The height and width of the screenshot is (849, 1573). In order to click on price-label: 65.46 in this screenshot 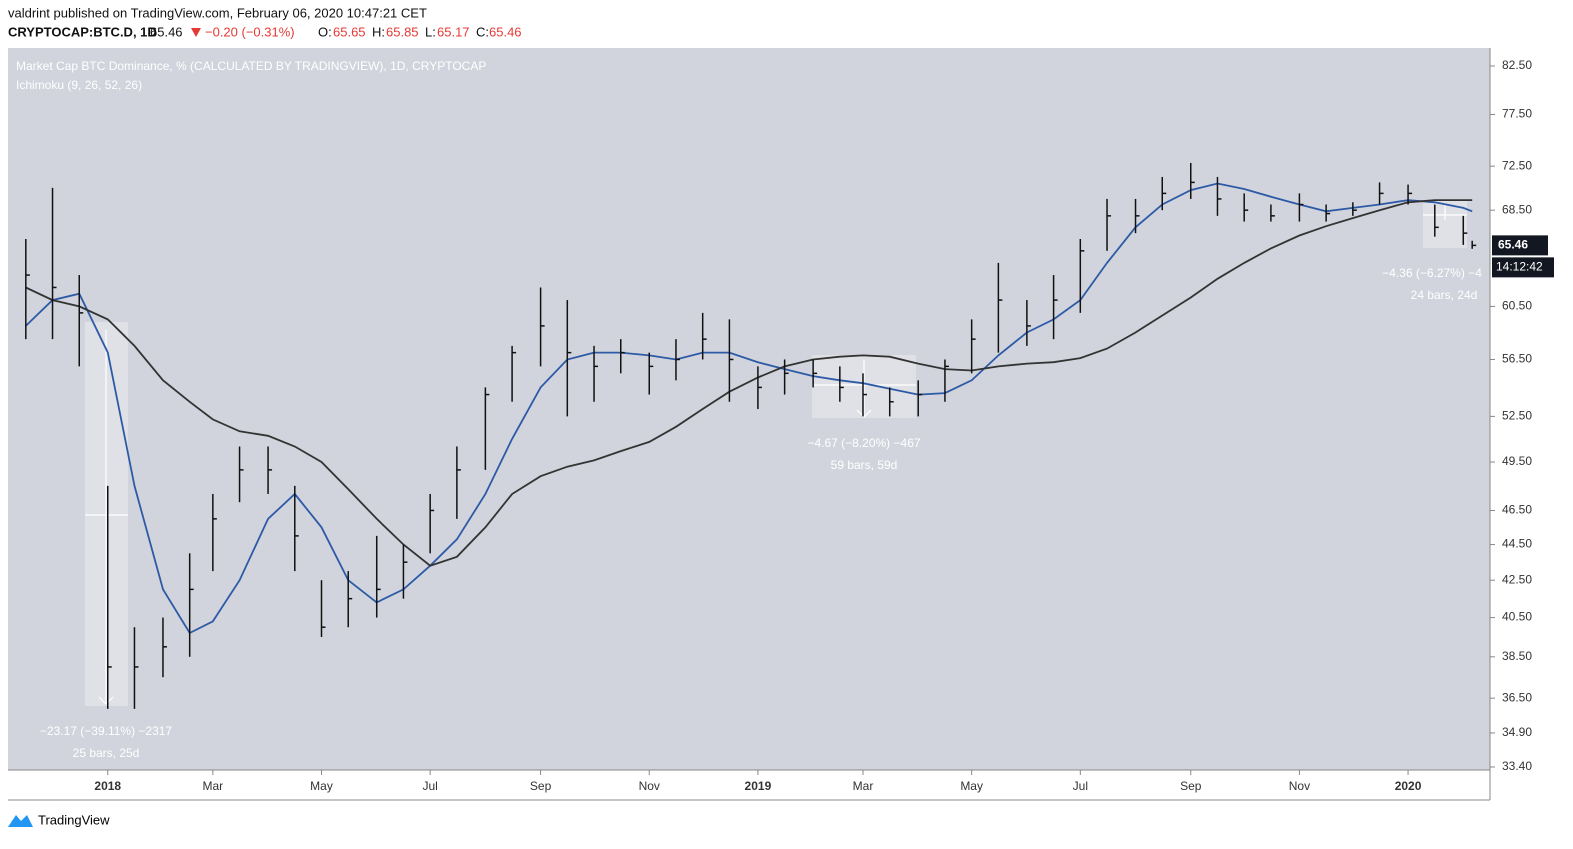, I will do `click(1513, 245)`.